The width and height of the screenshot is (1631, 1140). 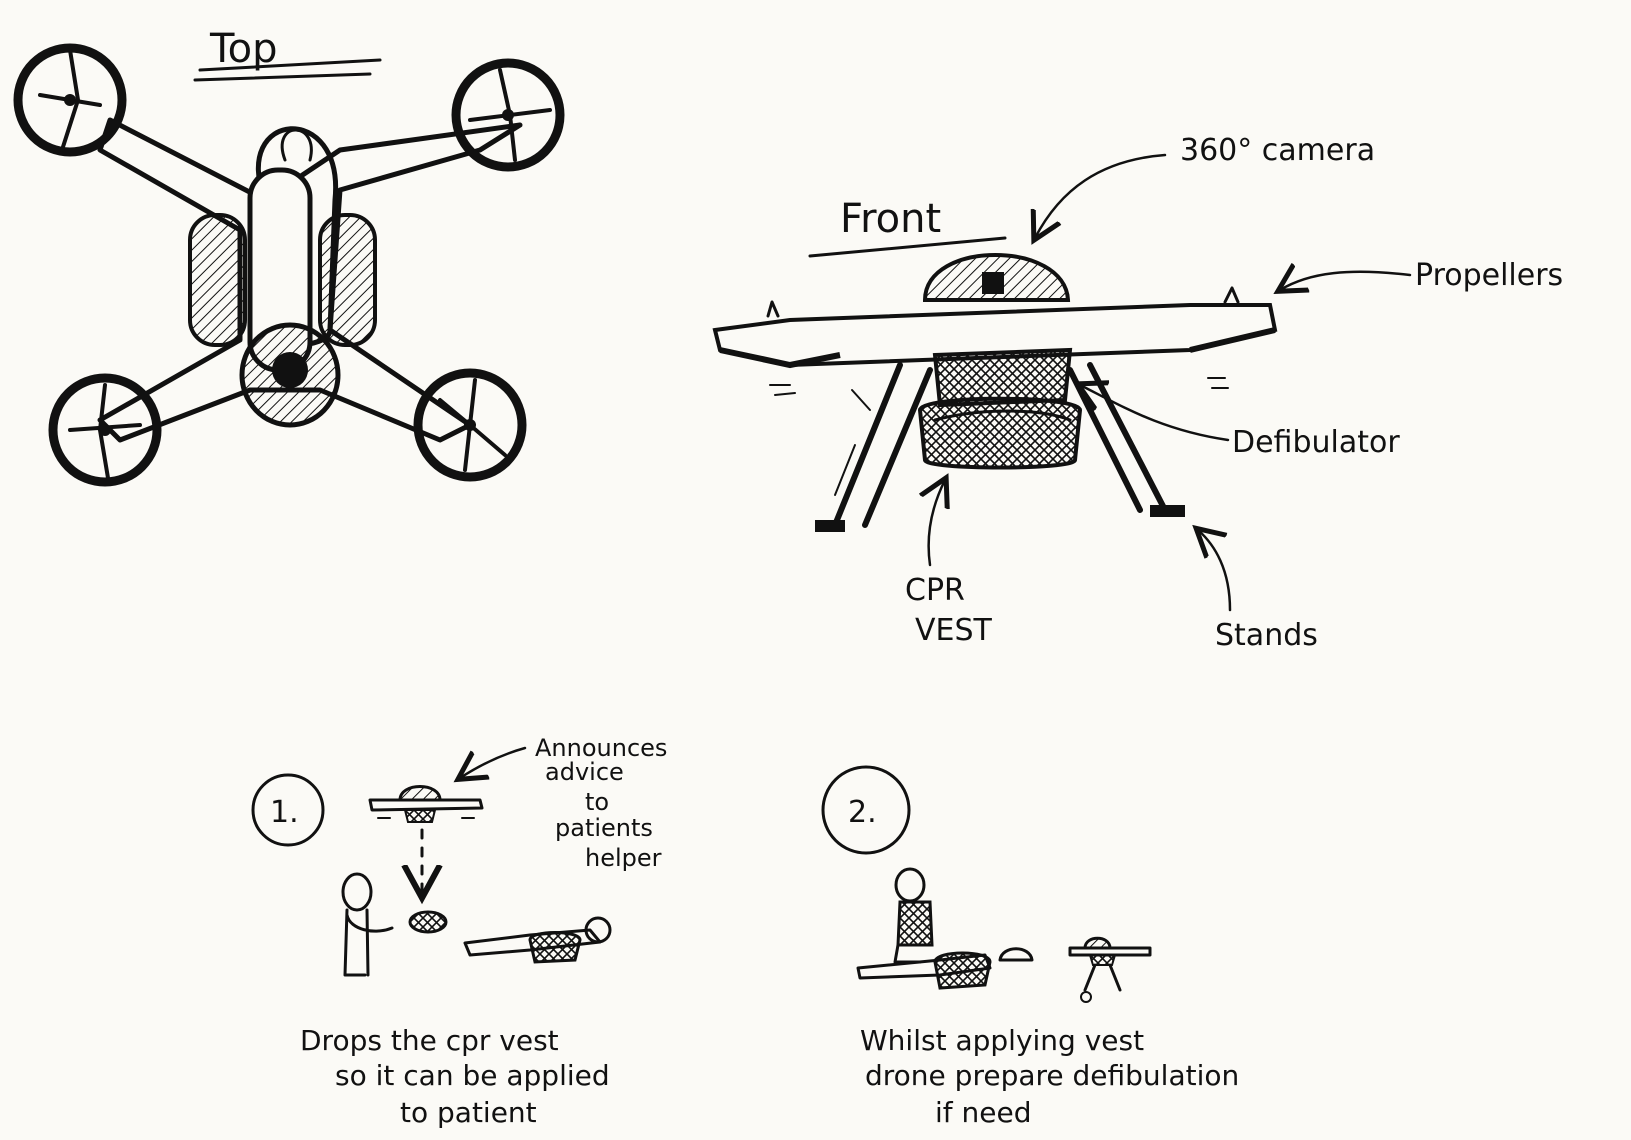 I want to click on step2-caption-line1: Whilst applying vest, so click(x=1002, y=1040).